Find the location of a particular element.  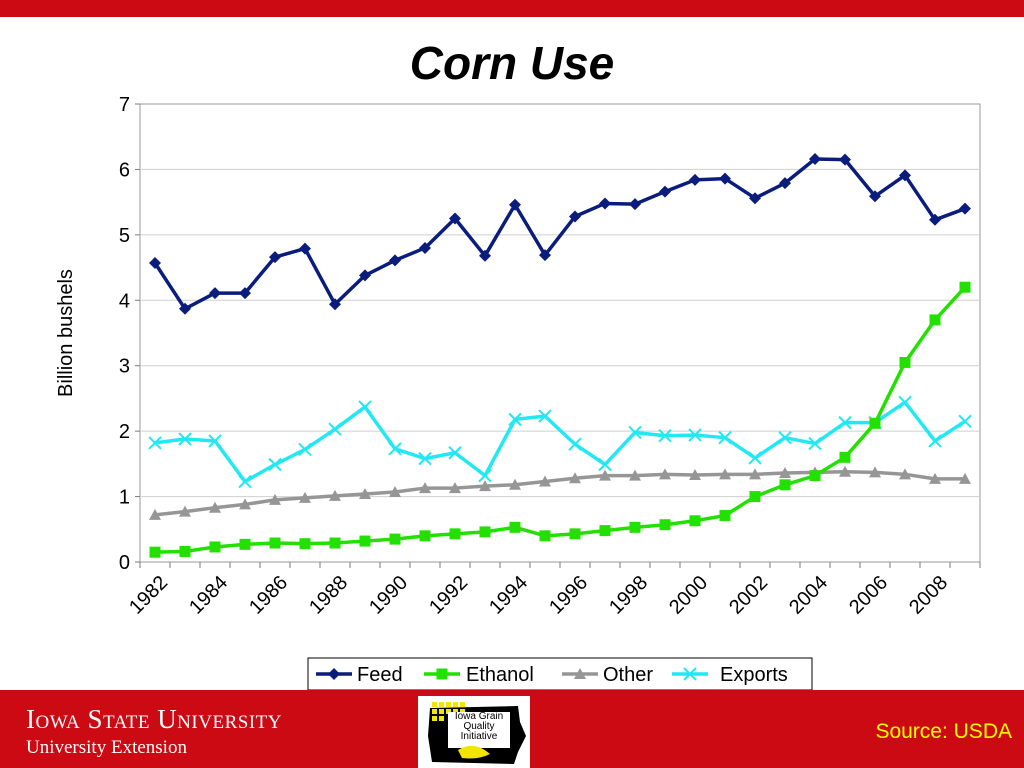

x-tick-label: 1996 is located at coordinates (568, 595).